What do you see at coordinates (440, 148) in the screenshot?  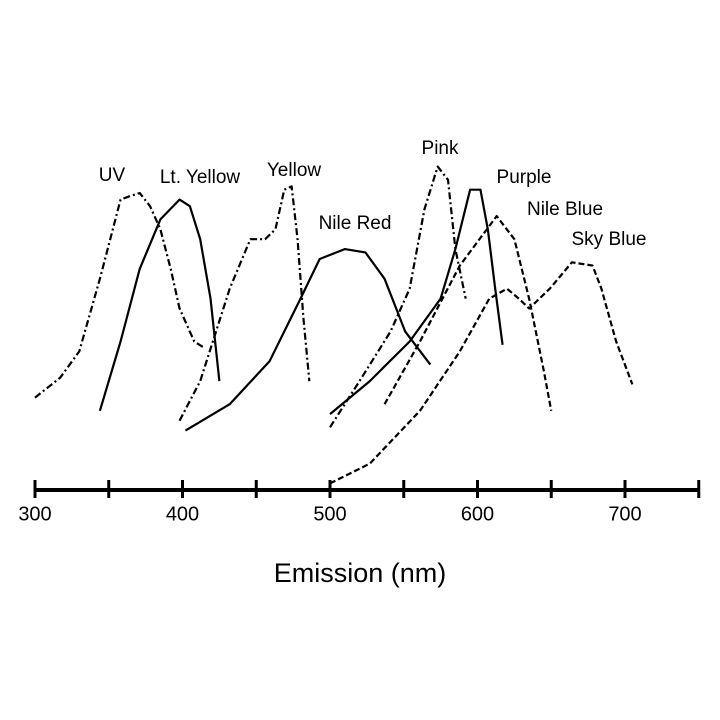 I see `series-label: Pink` at bounding box center [440, 148].